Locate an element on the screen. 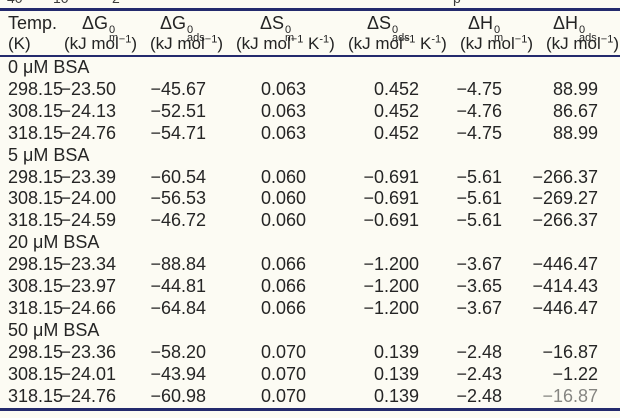  table-row: 298.15 −23.36 −58.20 0.070 0.139 −2.48 −16.87 is located at coordinates (310, 353).